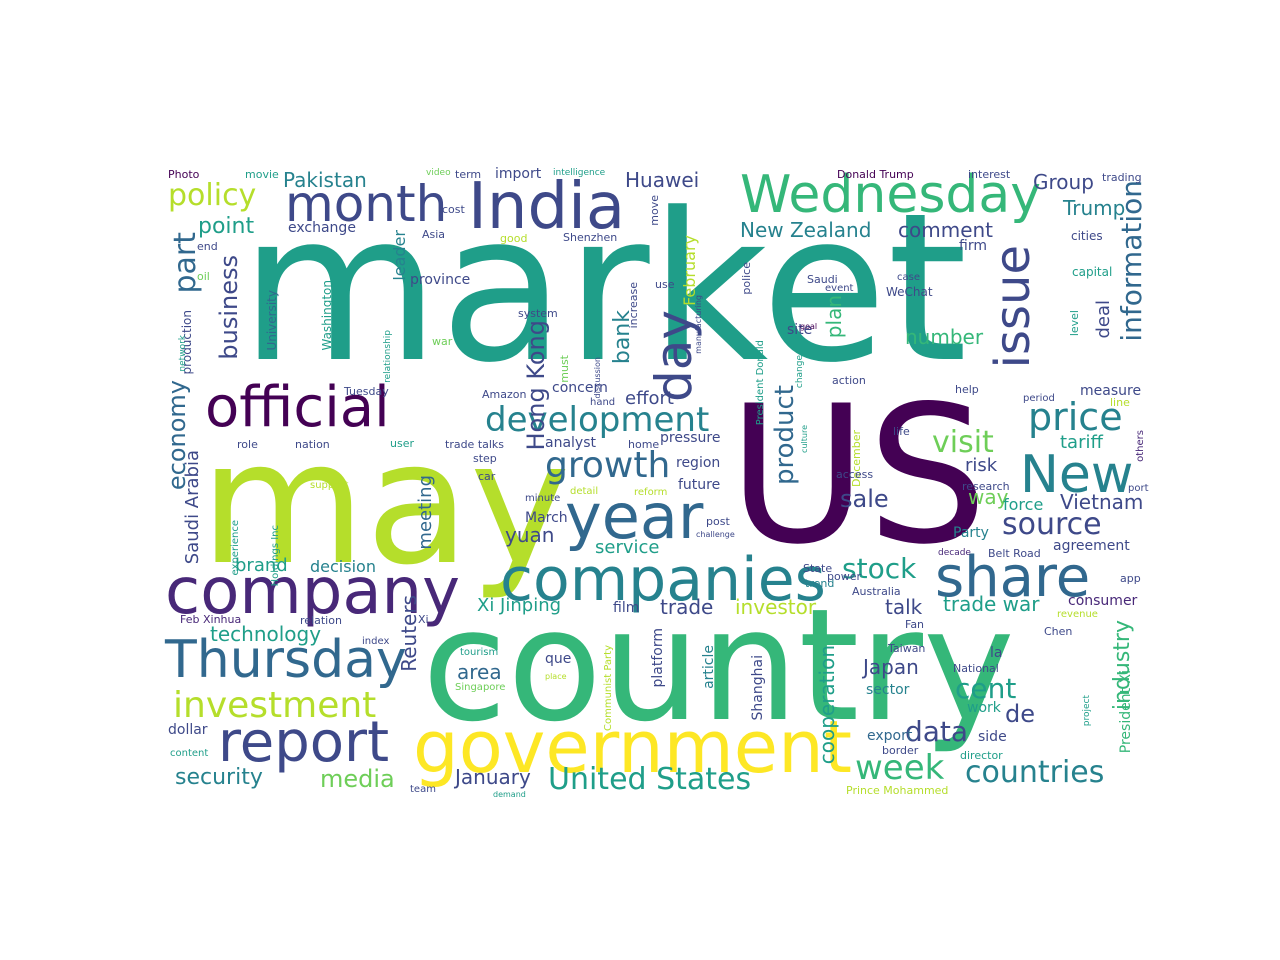 The width and height of the screenshot is (1280, 960). What do you see at coordinates (897, 790) in the screenshot?
I see `word-prince-mohammed: Prince Mohammed` at bounding box center [897, 790].